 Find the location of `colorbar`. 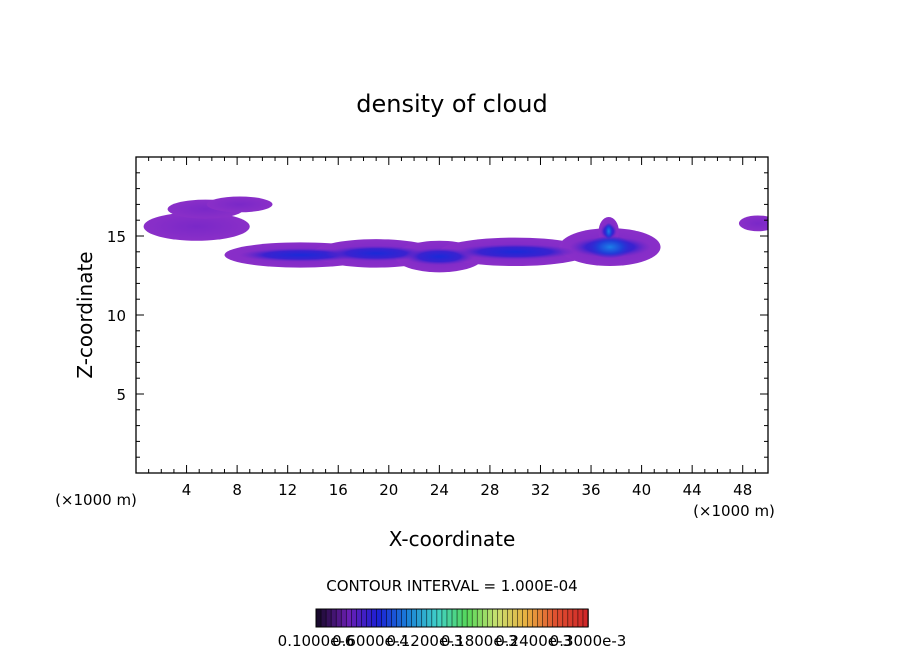

colorbar is located at coordinates (452, 618).